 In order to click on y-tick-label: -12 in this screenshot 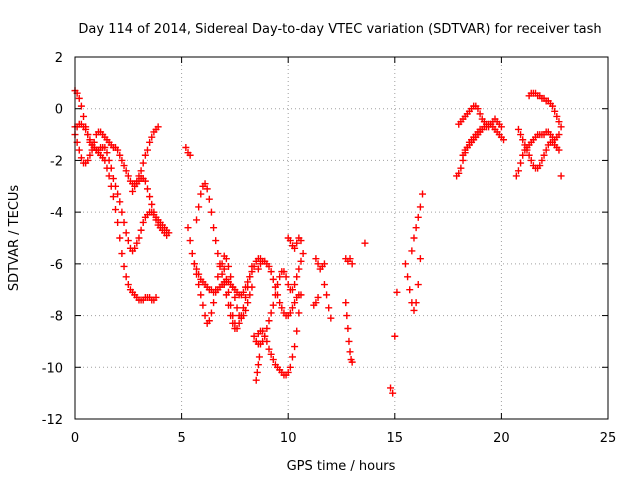, I will do `click(52, 420)`.